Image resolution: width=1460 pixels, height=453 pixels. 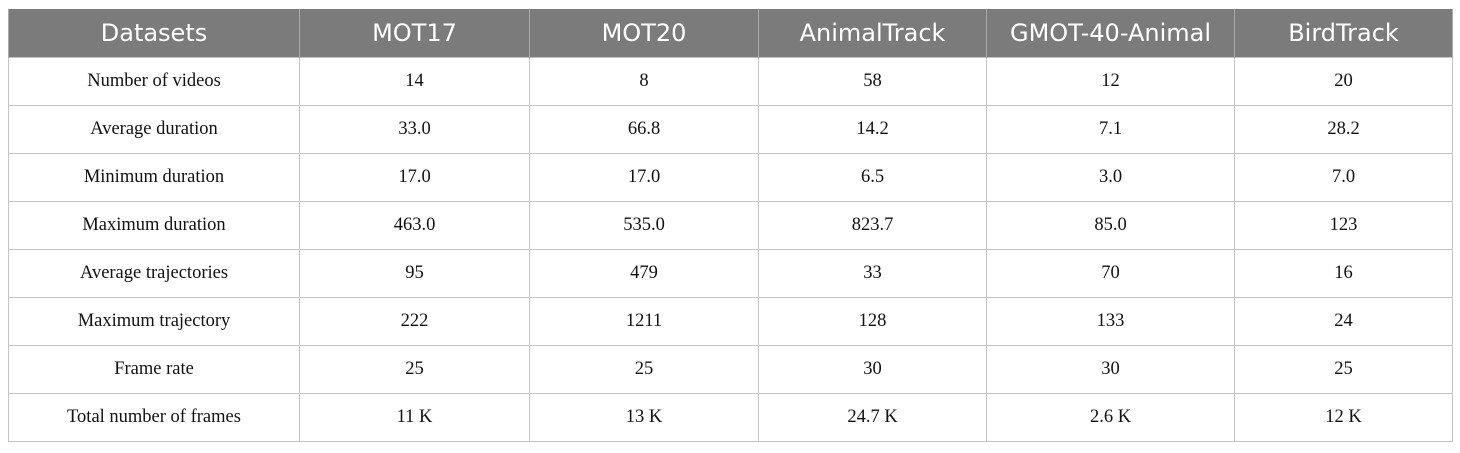 I want to click on row-label-cell: Maximum trajectory, so click(x=154, y=321).